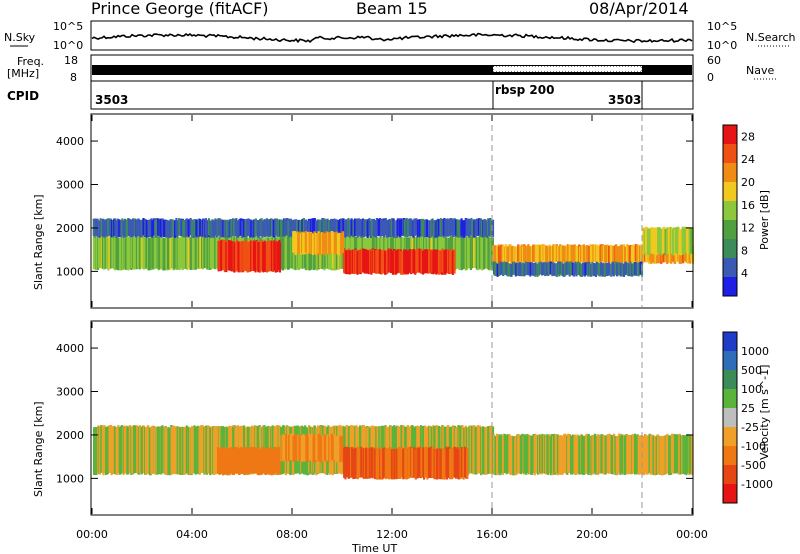 This screenshot has width=800, height=554. Describe the element at coordinates (639, 9) in the screenshot. I see `date-label: 08/Apr/2014` at that location.